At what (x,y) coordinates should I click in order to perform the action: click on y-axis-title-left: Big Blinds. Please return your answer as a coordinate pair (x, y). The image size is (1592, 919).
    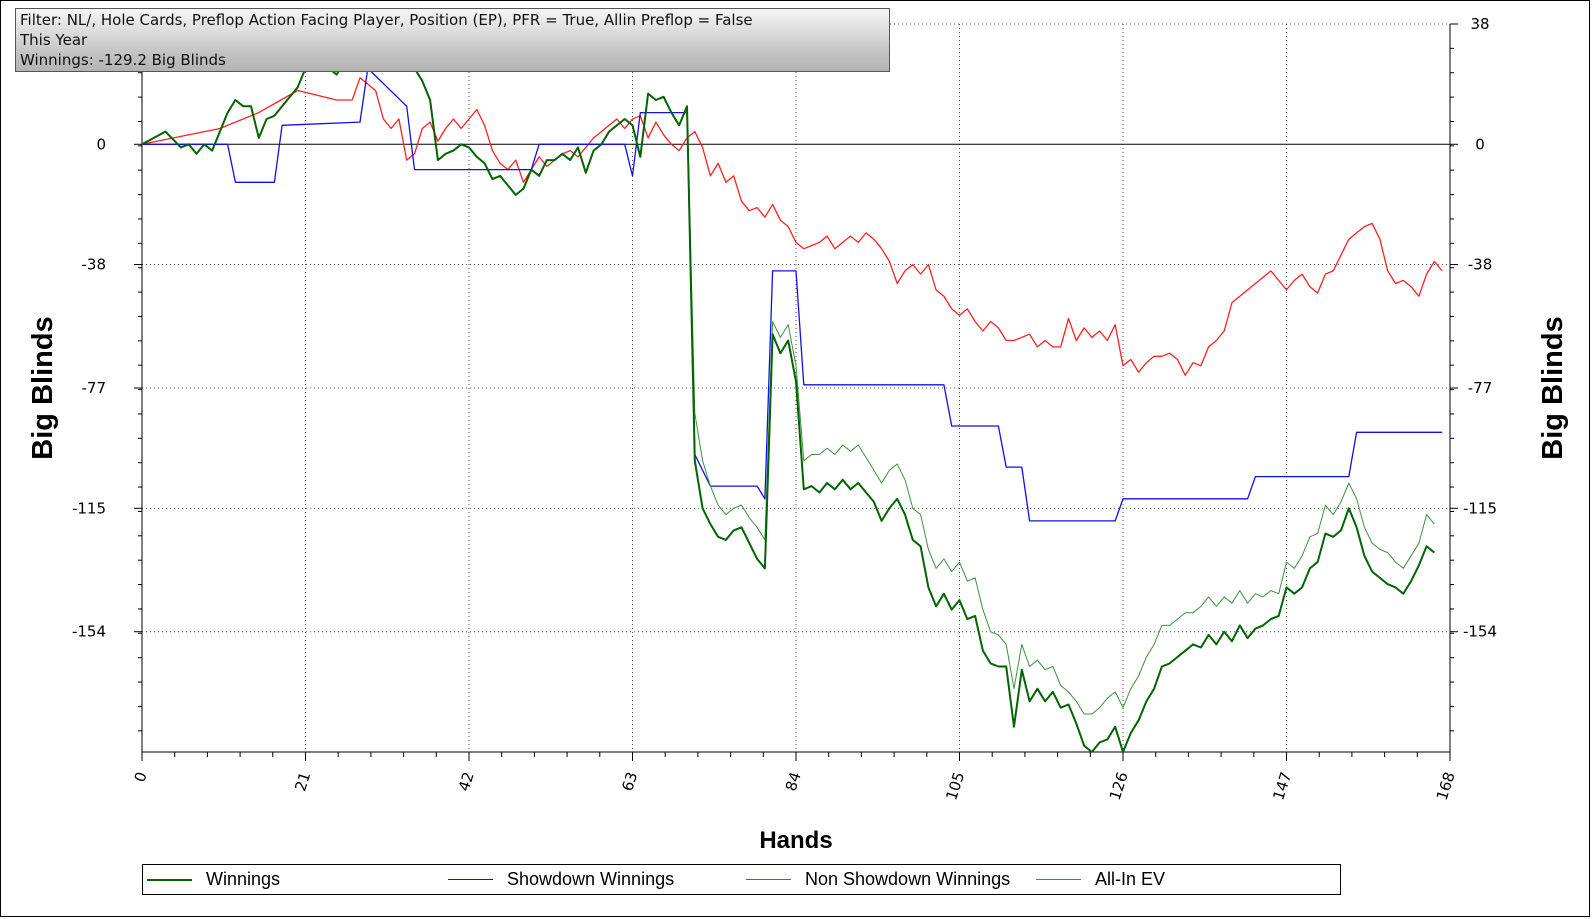
    Looking at the image, I should click on (43, 387).